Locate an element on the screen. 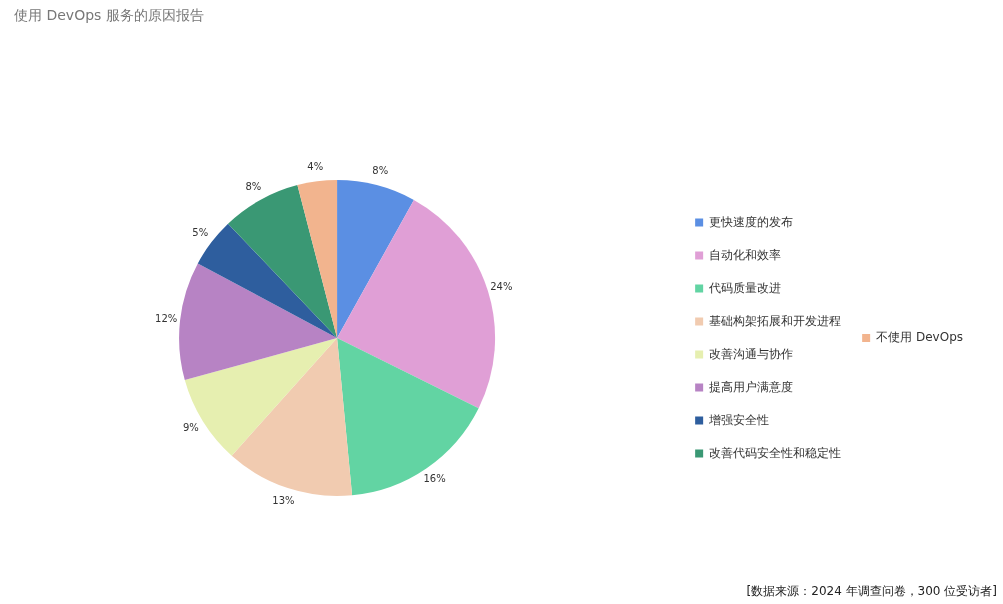 This screenshot has height=604, width=1003. data-label: 16% is located at coordinates (434, 479).